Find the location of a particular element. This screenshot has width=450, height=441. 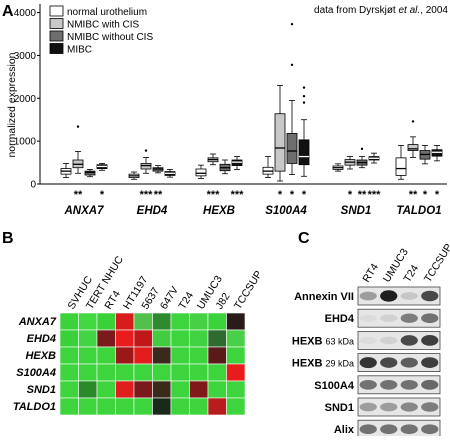

legend-label: normal urothelium is located at coordinates (107, 12).